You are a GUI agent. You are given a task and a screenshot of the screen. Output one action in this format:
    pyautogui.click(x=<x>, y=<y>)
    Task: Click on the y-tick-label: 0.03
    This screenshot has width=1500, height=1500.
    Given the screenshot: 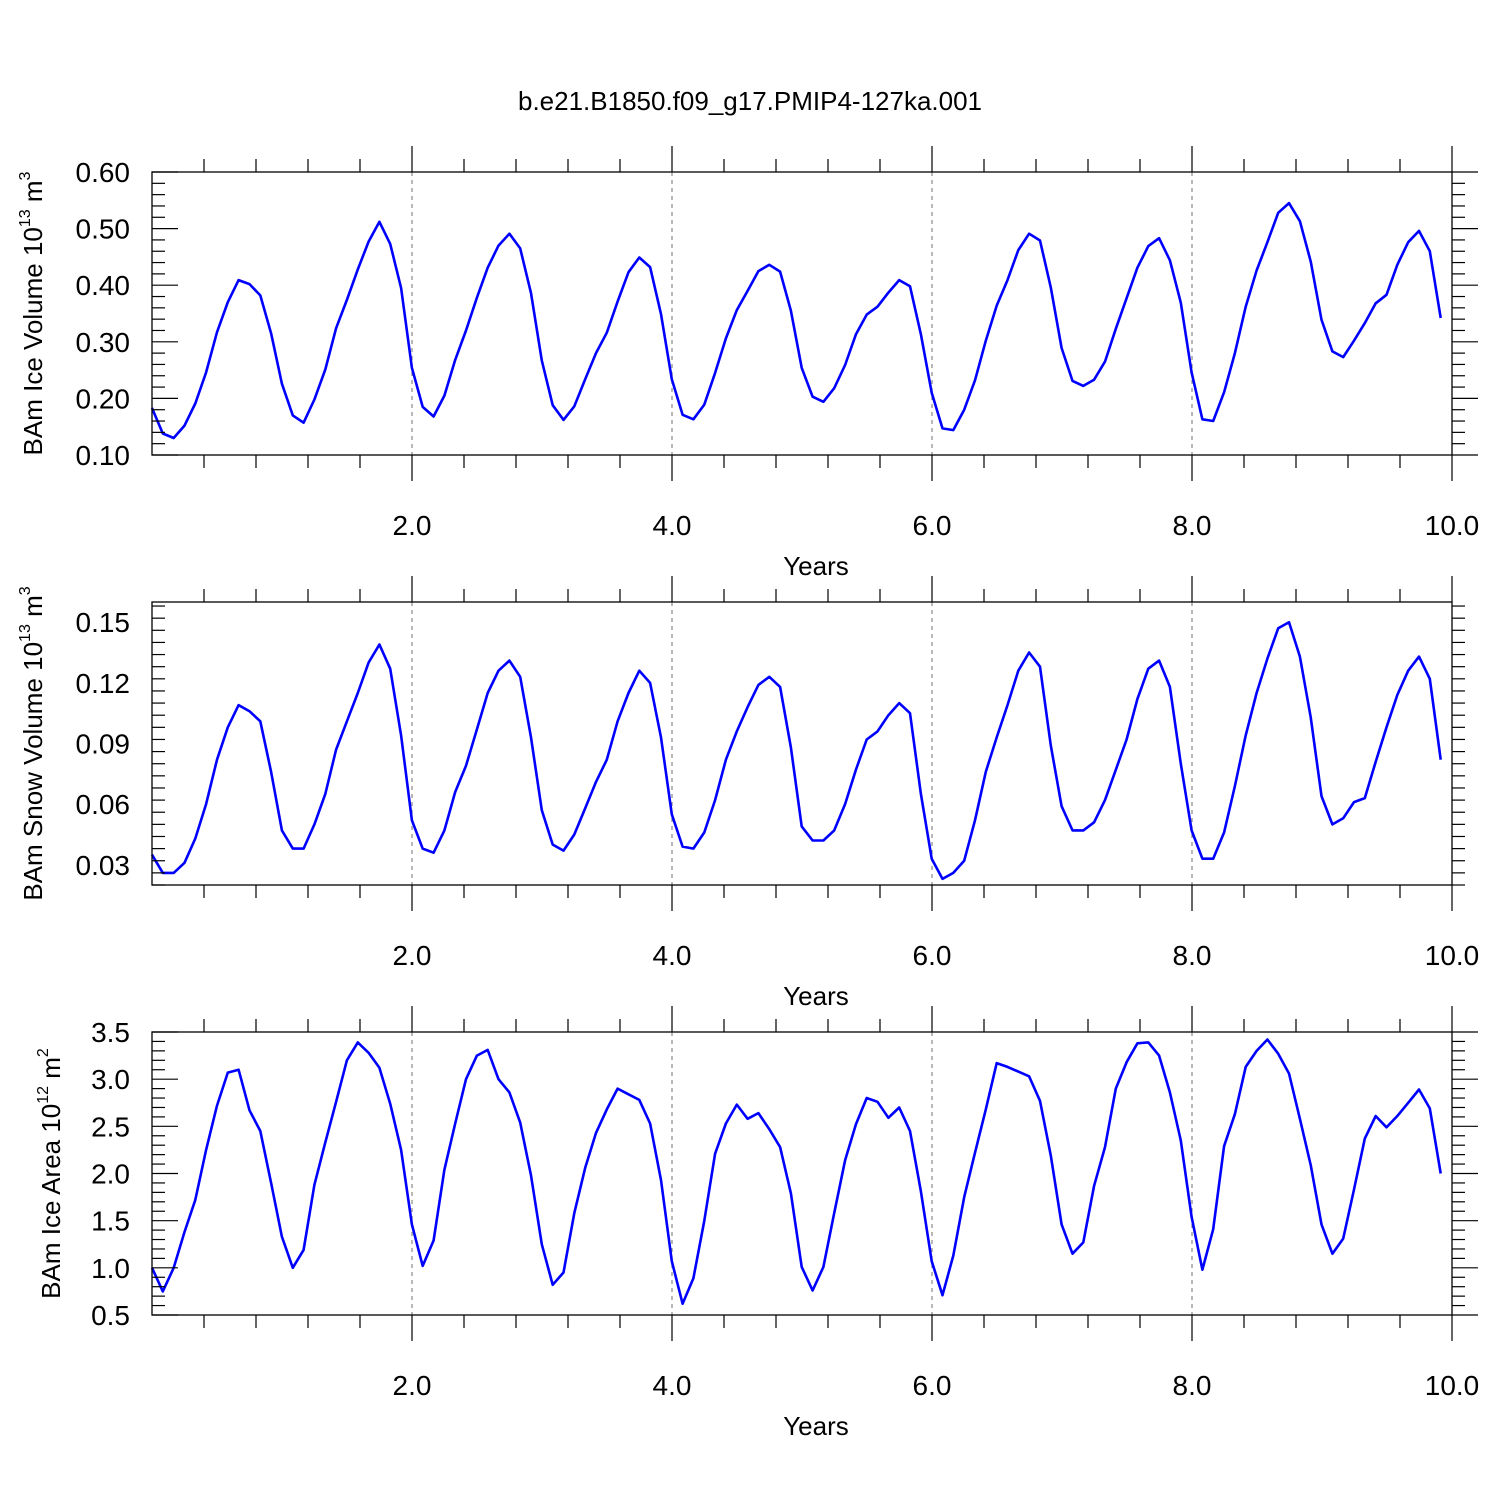 What is the action you would take?
    pyautogui.click(x=103, y=865)
    